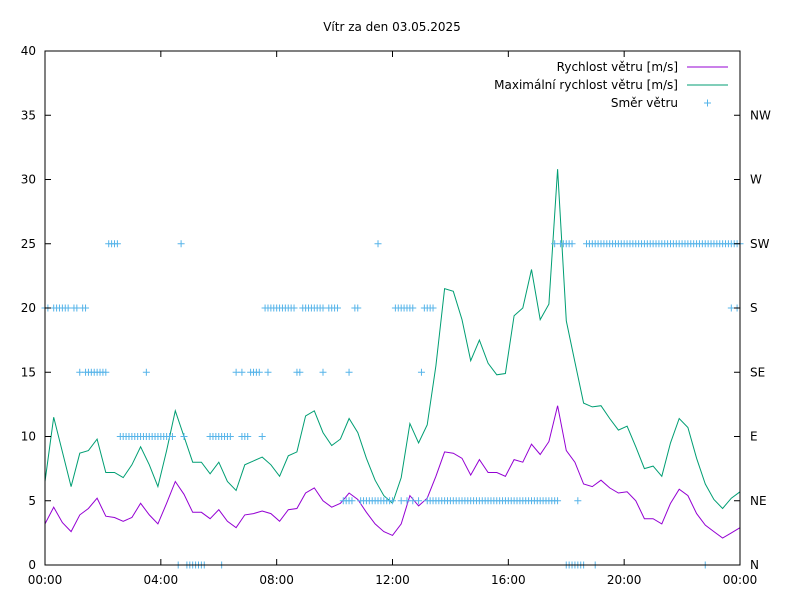 Image resolution: width=800 pixels, height=604 pixels. I want to click on y-tick-label: 5, so click(32, 501).